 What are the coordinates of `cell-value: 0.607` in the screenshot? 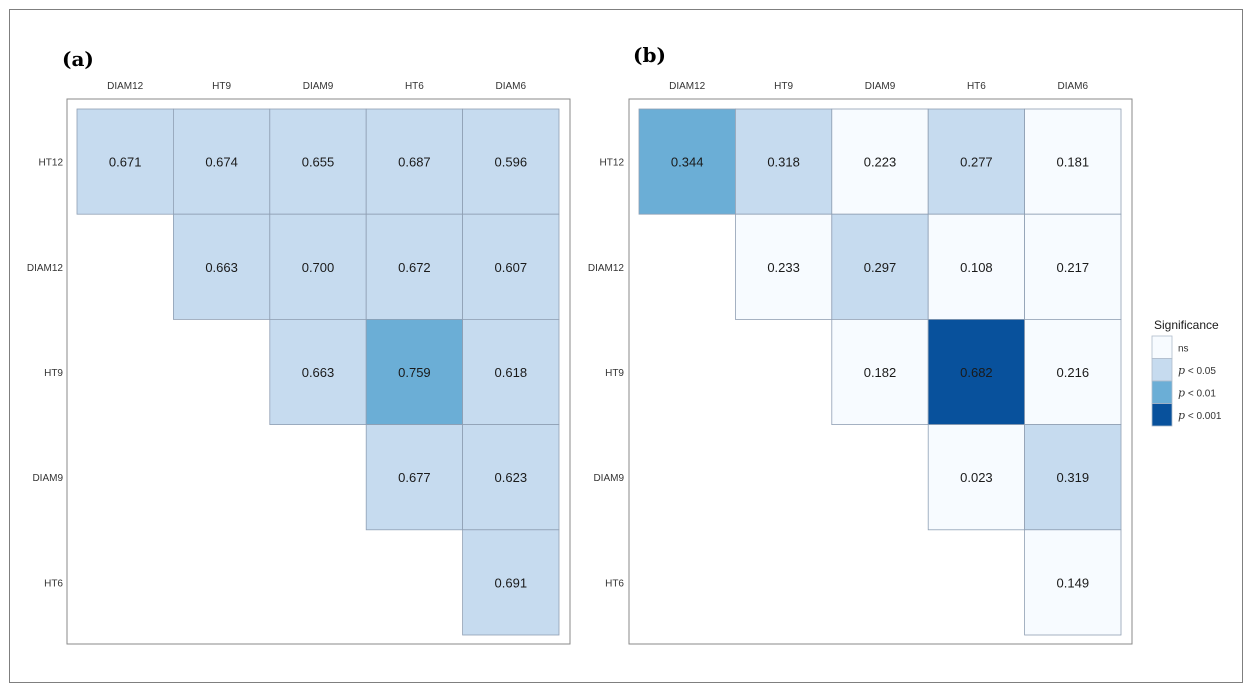 It's located at (511, 267).